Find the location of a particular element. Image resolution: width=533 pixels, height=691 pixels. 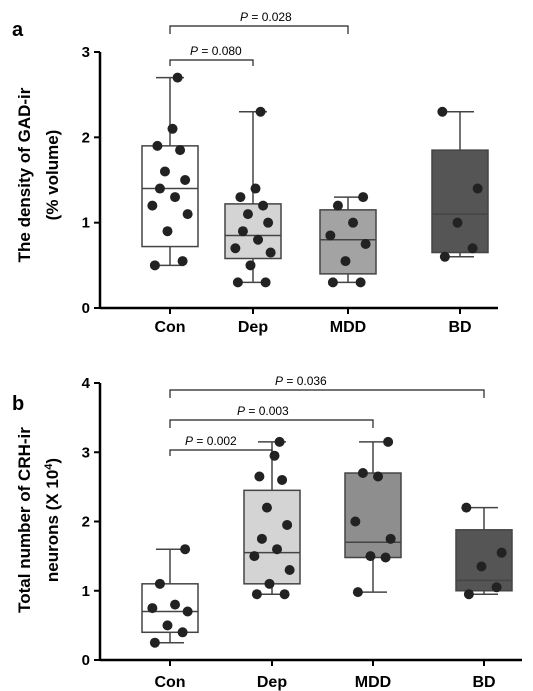

significance-label: P = 0.080 is located at coordinates (216, 51).